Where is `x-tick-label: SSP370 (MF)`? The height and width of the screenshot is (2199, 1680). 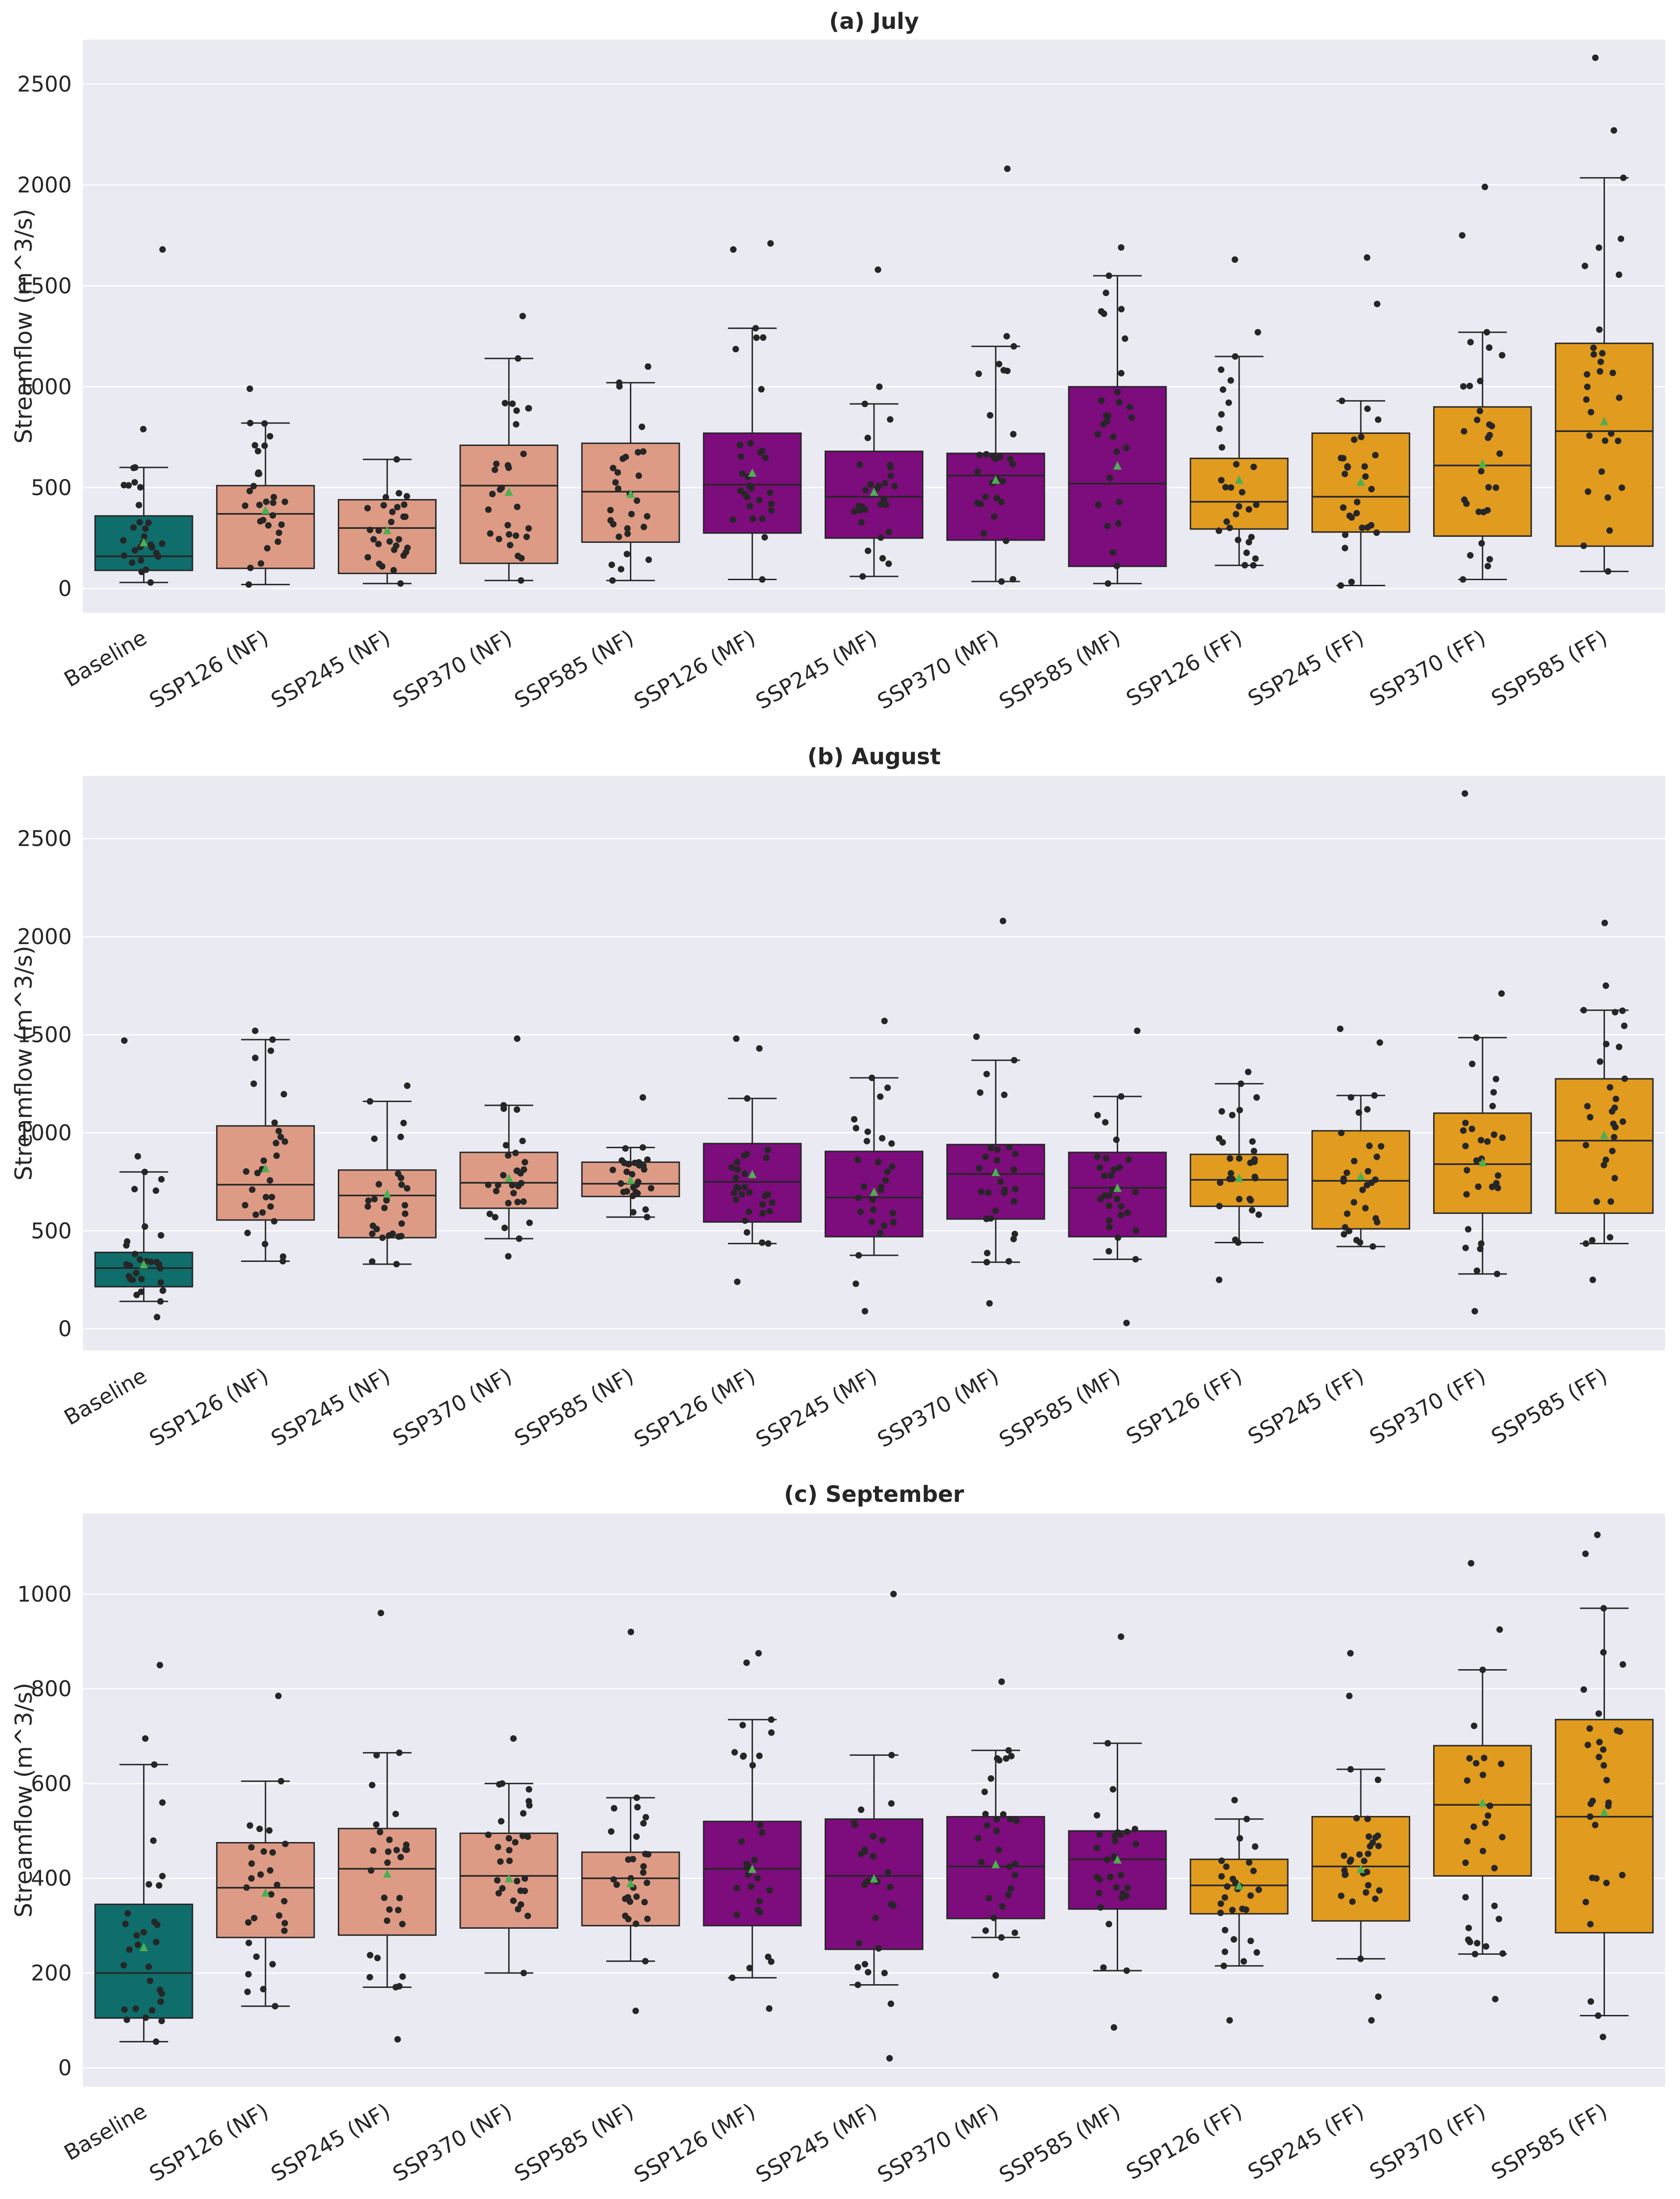
x-tick-label: SSP370 (MF) is located at coordinates (938, 1407).